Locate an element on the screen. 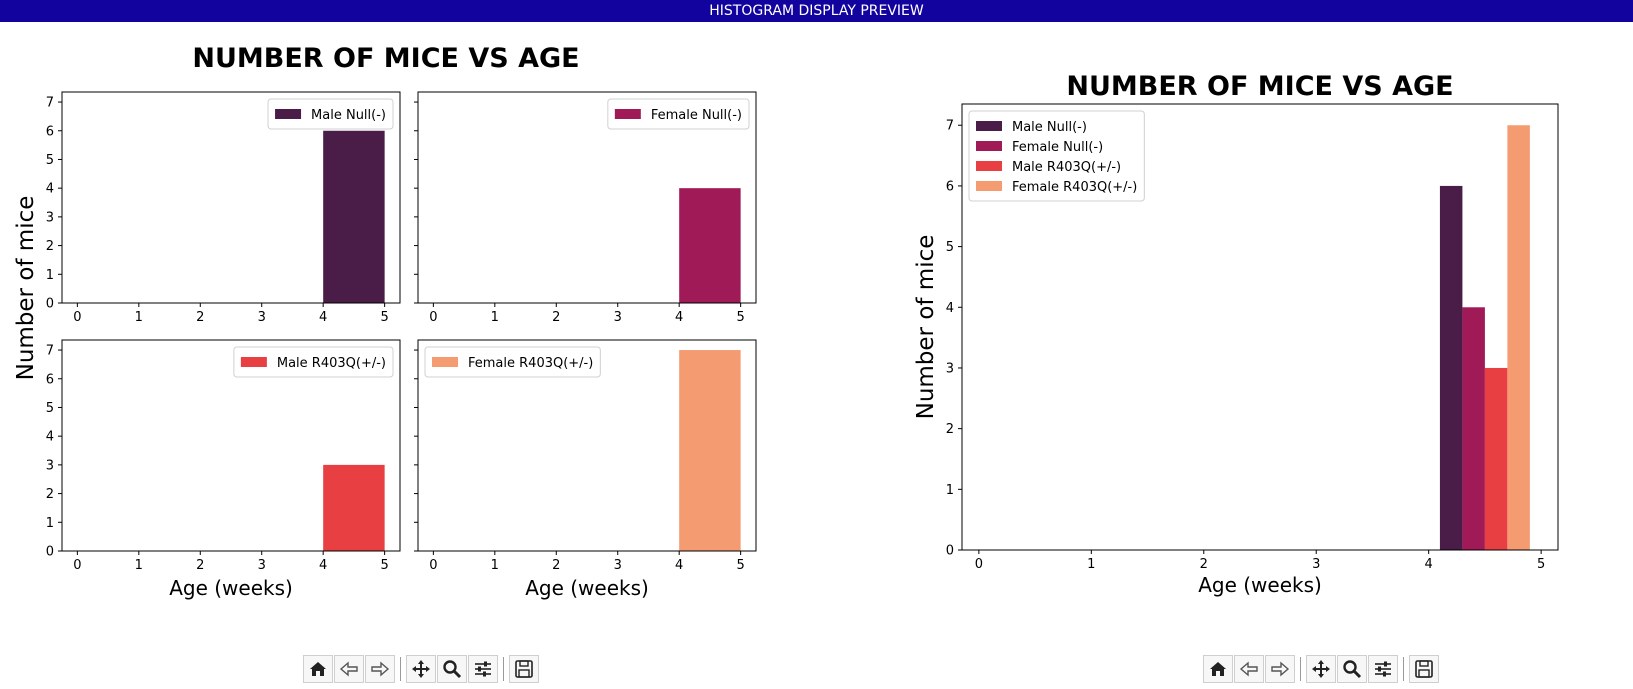 This screenshot has height=689, width=1633. left-toolbar-separator is located at coordinates (400, 669).